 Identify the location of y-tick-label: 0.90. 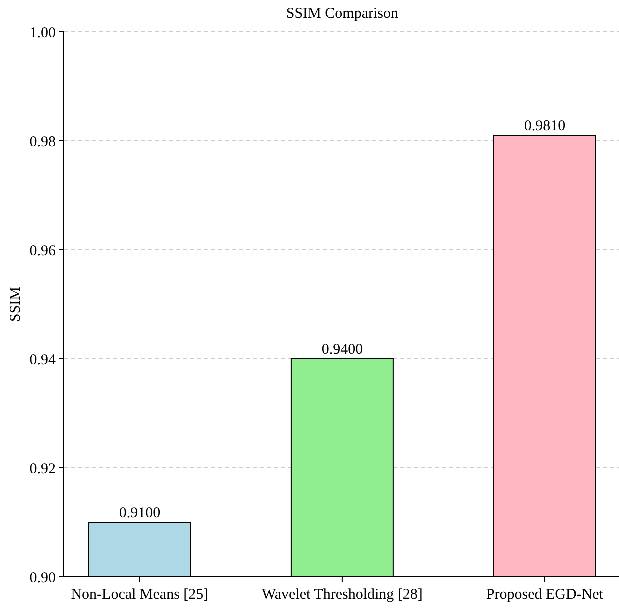
(43, 578).